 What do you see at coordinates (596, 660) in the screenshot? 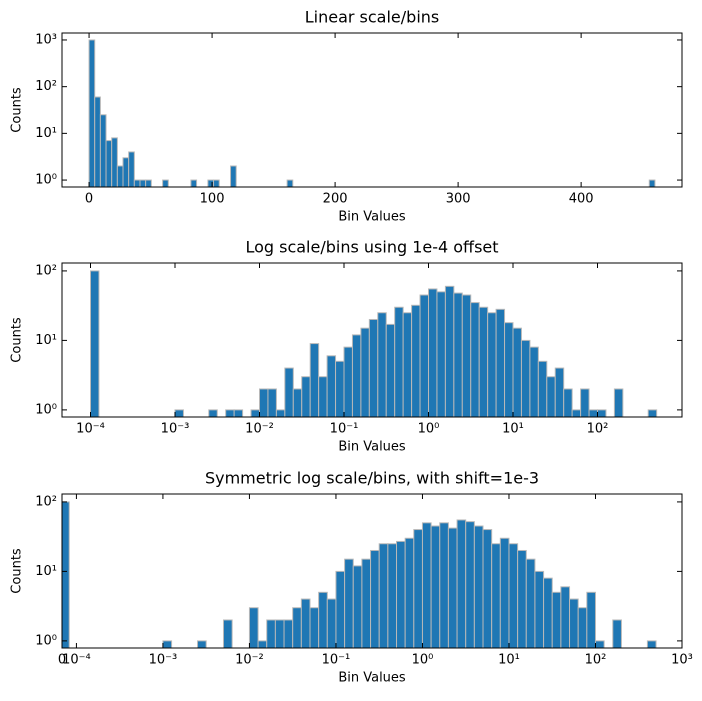
I see `x-tick-label: 10²` at bounding box center [596, 660].